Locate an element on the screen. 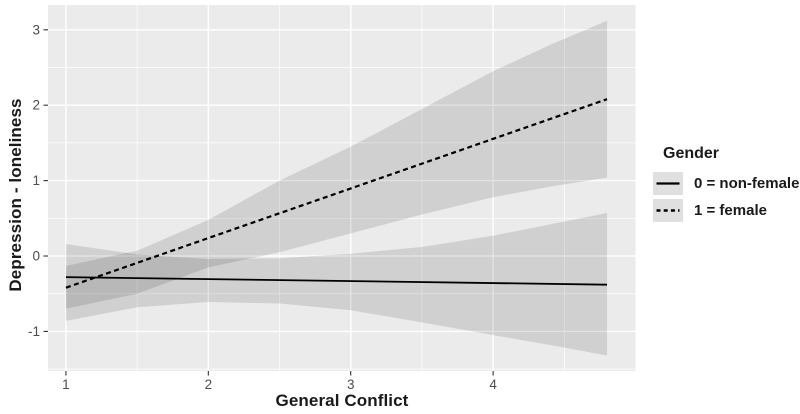 This screenshot has height=414, width=800. y-tick-label: 1 is located at coordinates (36, 180).